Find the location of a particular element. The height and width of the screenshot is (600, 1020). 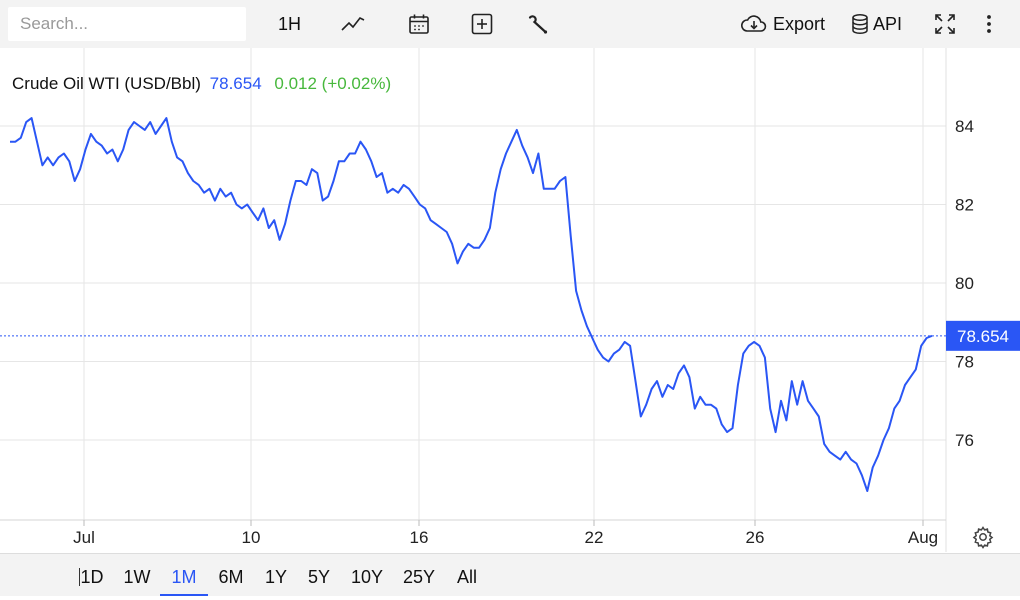

last-price-tag: 78.654 is located at coordinates (983, 335).